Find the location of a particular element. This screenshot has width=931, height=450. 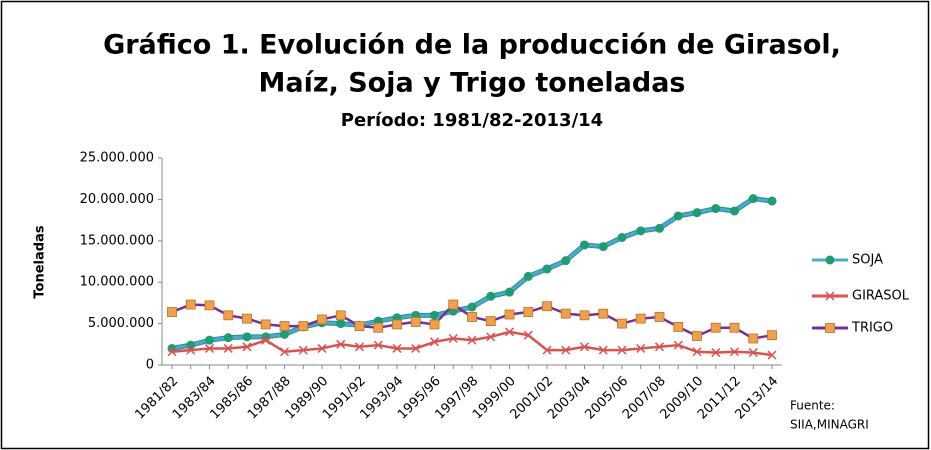

y-tick-label: 0 is located at coordinates (150, 365).